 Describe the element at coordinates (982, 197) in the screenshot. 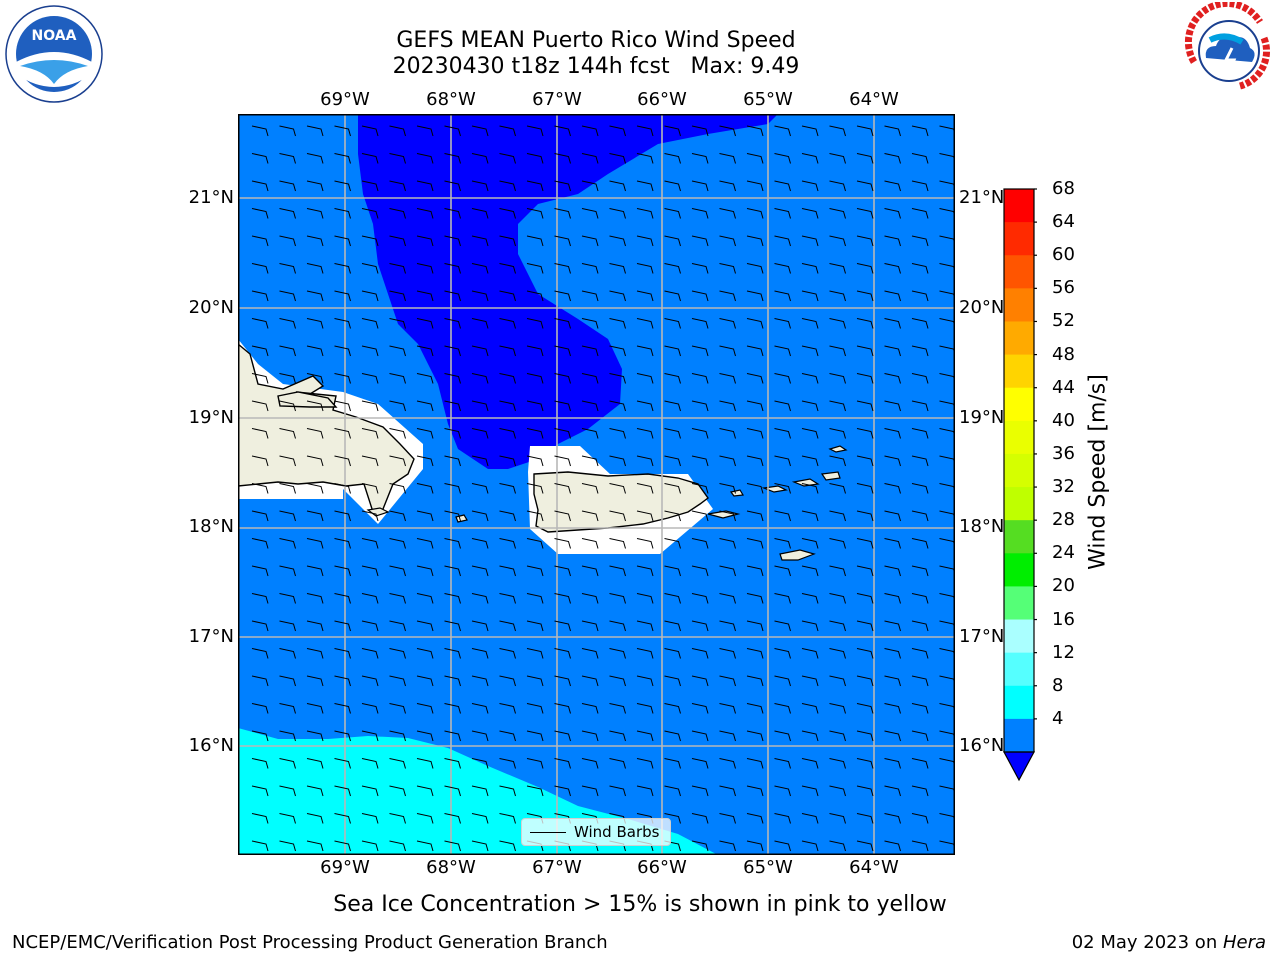

I see `lat-label-right-21n: 21°N` at that location.